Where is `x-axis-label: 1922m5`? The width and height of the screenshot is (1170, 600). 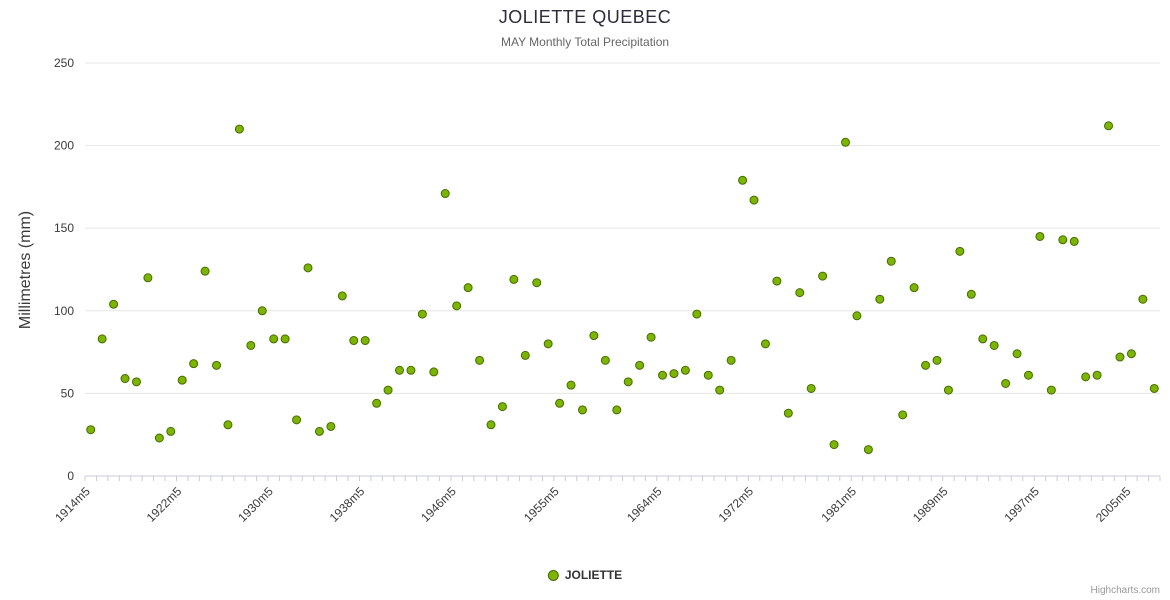 x-axis-label: 1922m5 is located at coordinates (164, 504).